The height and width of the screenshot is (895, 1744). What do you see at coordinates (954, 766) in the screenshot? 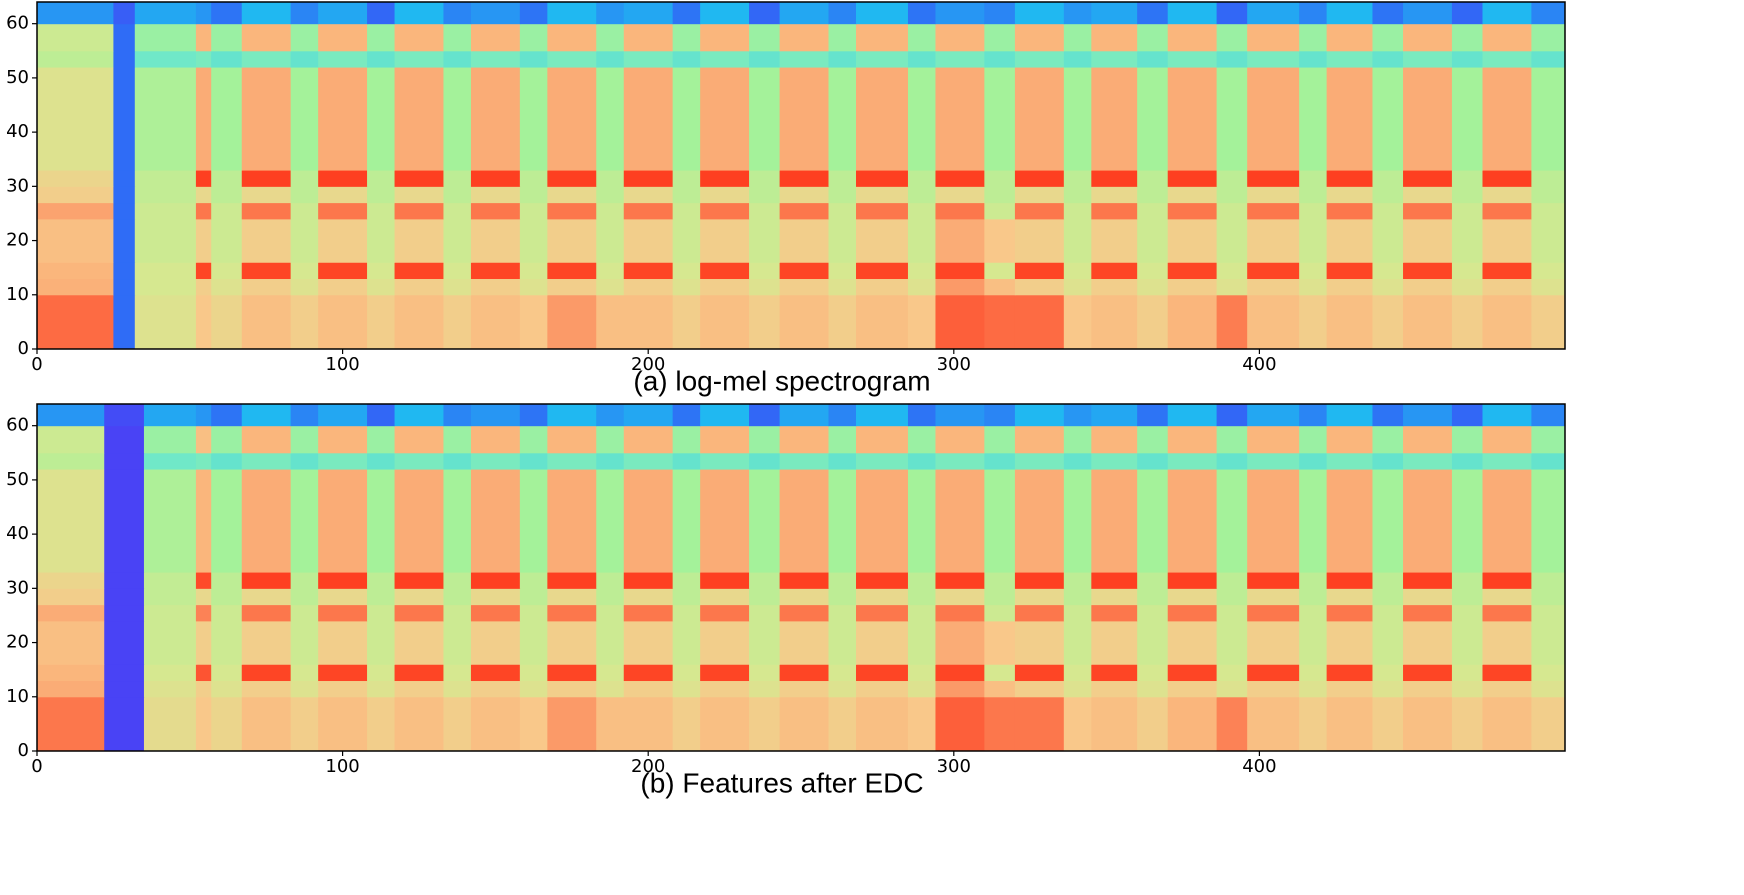
I see `x-tick-label: 300` at bounding box center [954, 766].